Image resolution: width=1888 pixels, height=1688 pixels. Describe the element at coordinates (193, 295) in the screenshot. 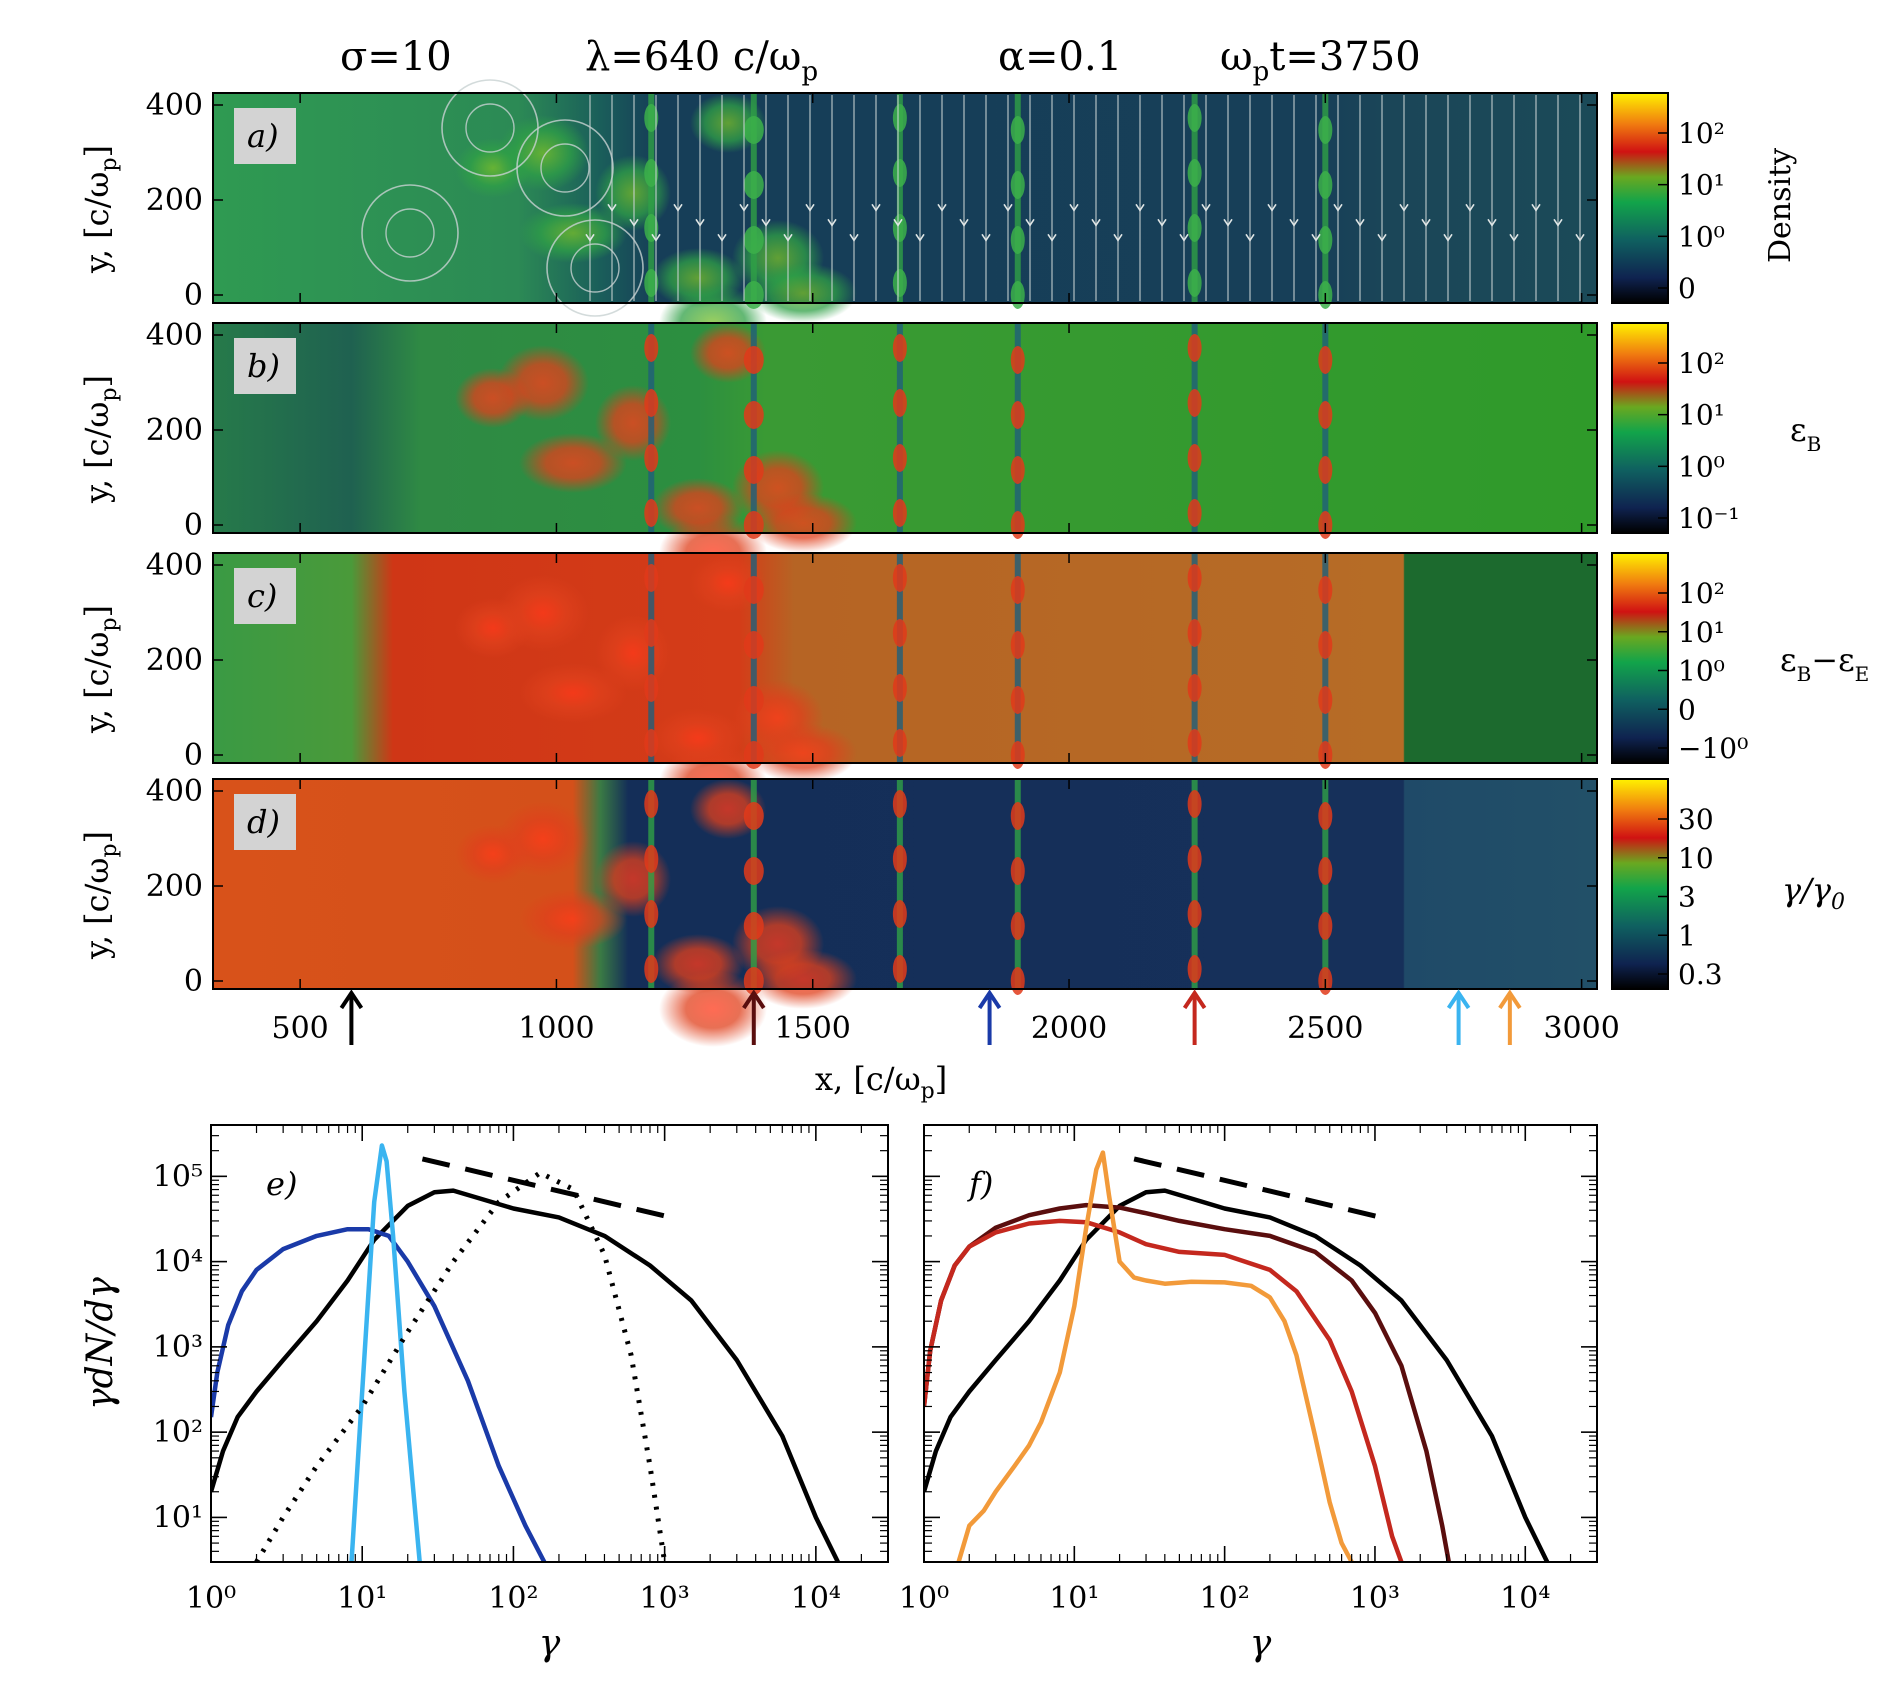

I see `y-tick-label: 0` at that location.